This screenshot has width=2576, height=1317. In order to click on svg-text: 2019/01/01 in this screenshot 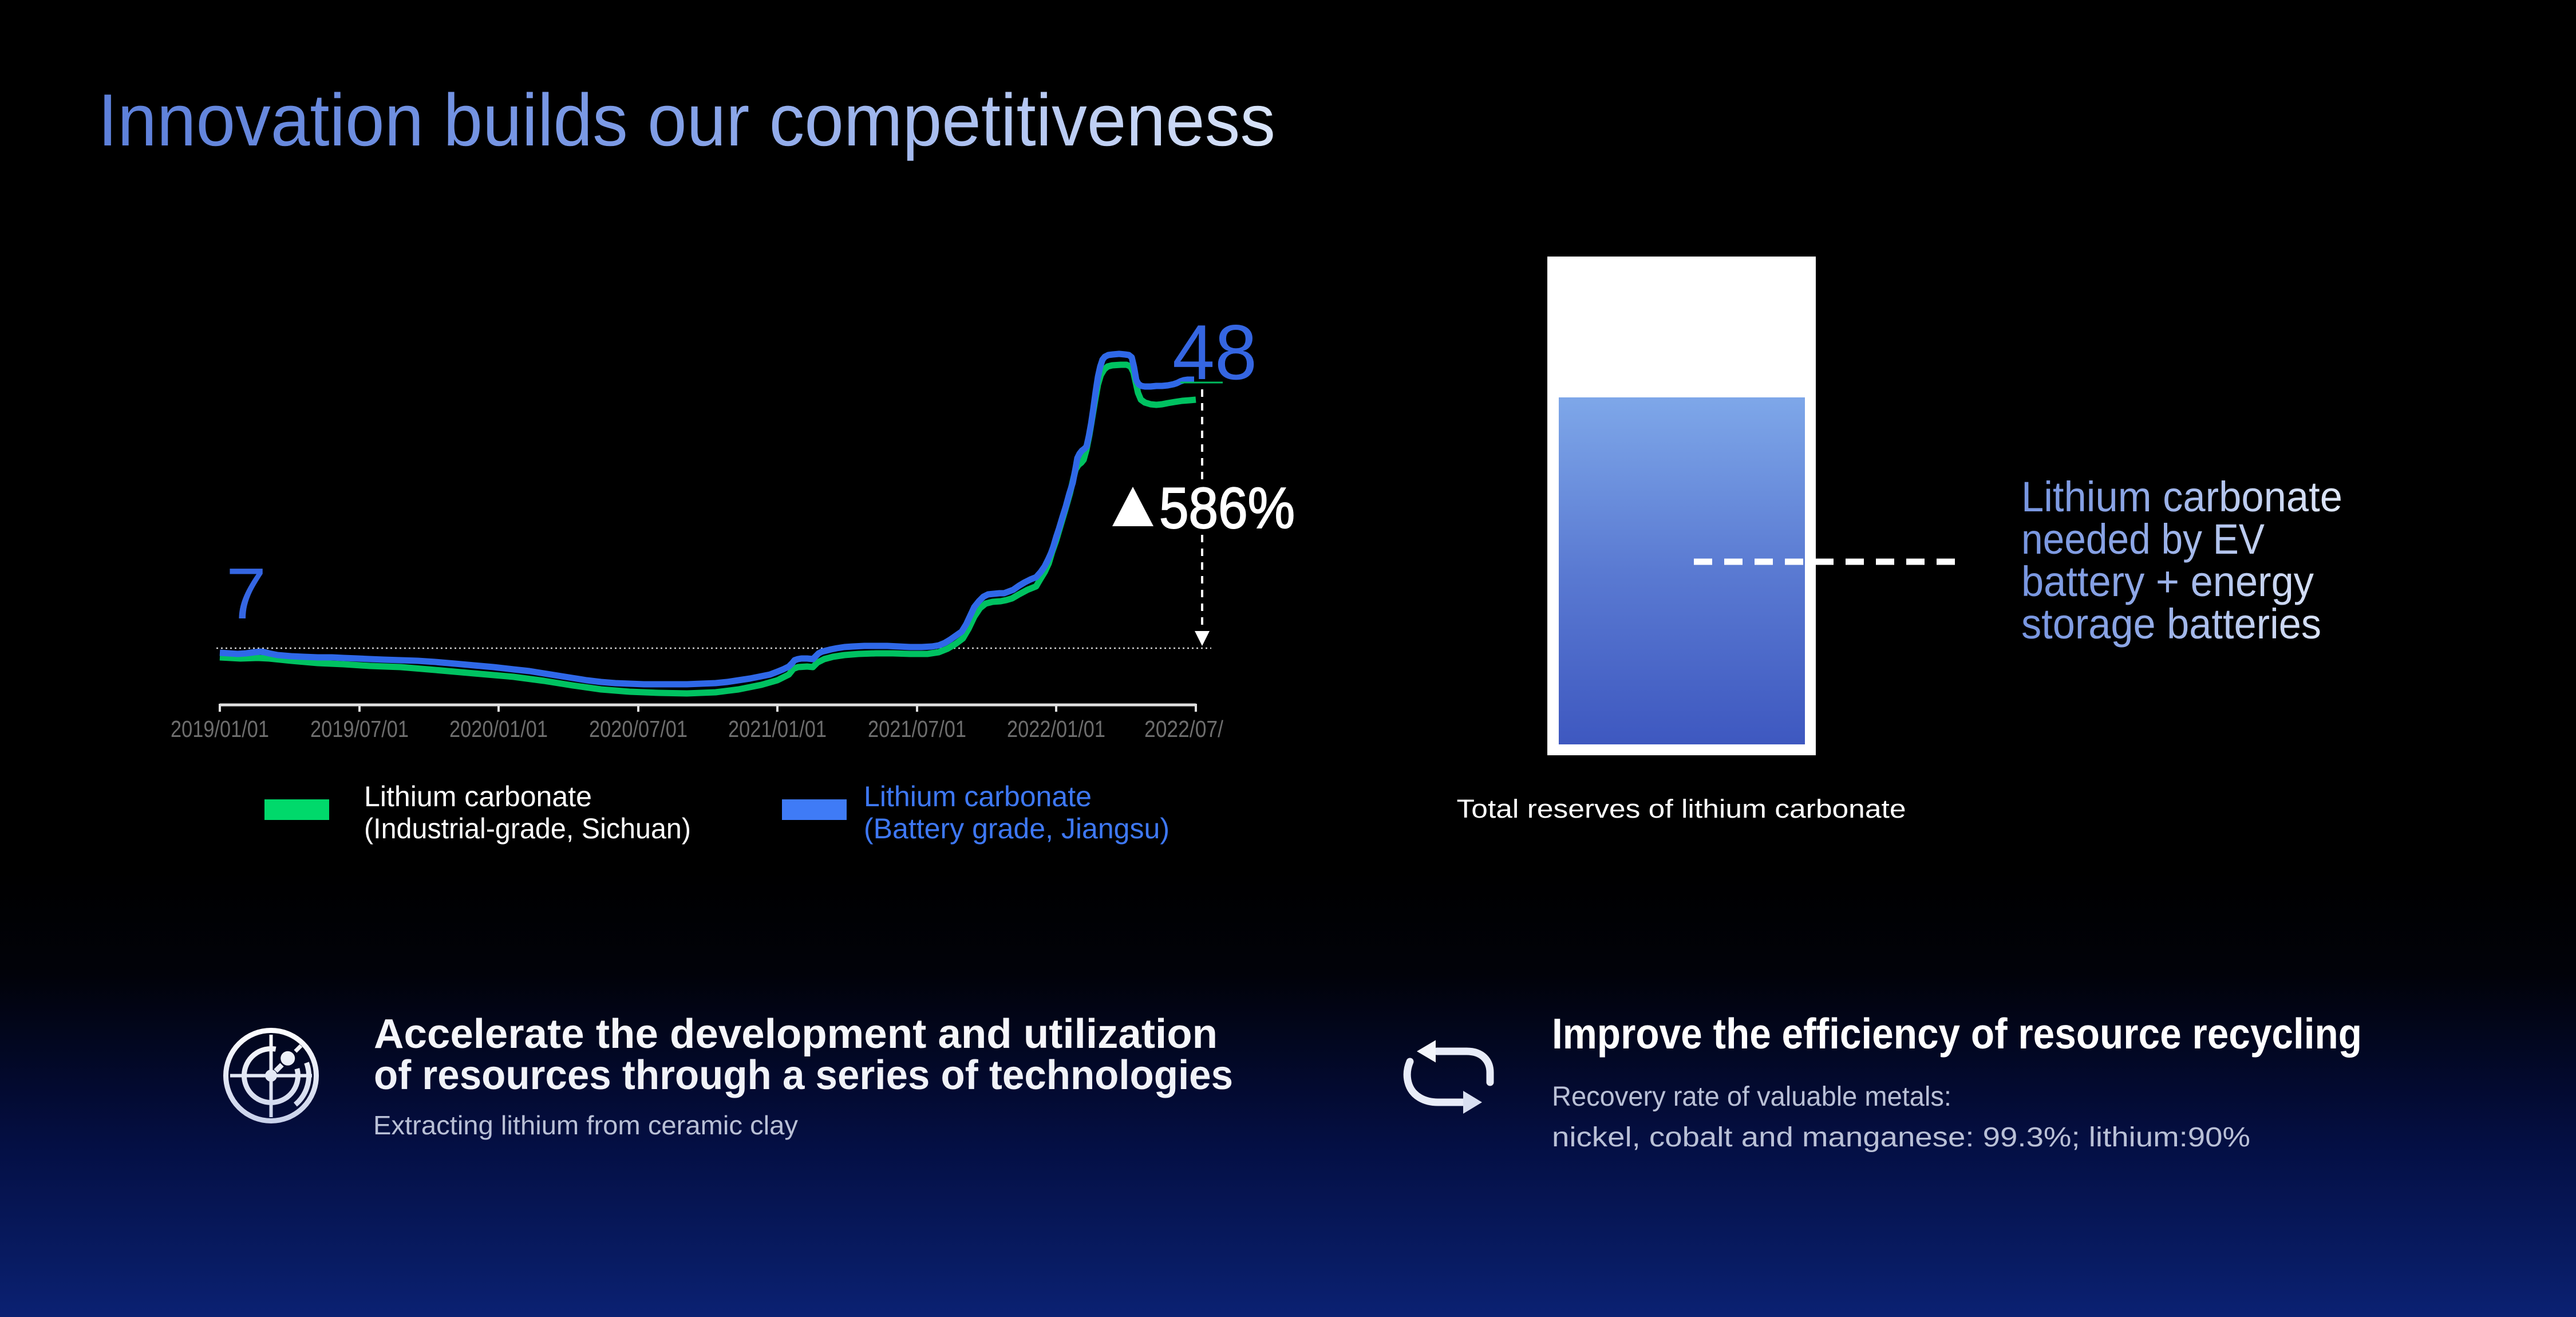, I will do `click(220, 729)`.